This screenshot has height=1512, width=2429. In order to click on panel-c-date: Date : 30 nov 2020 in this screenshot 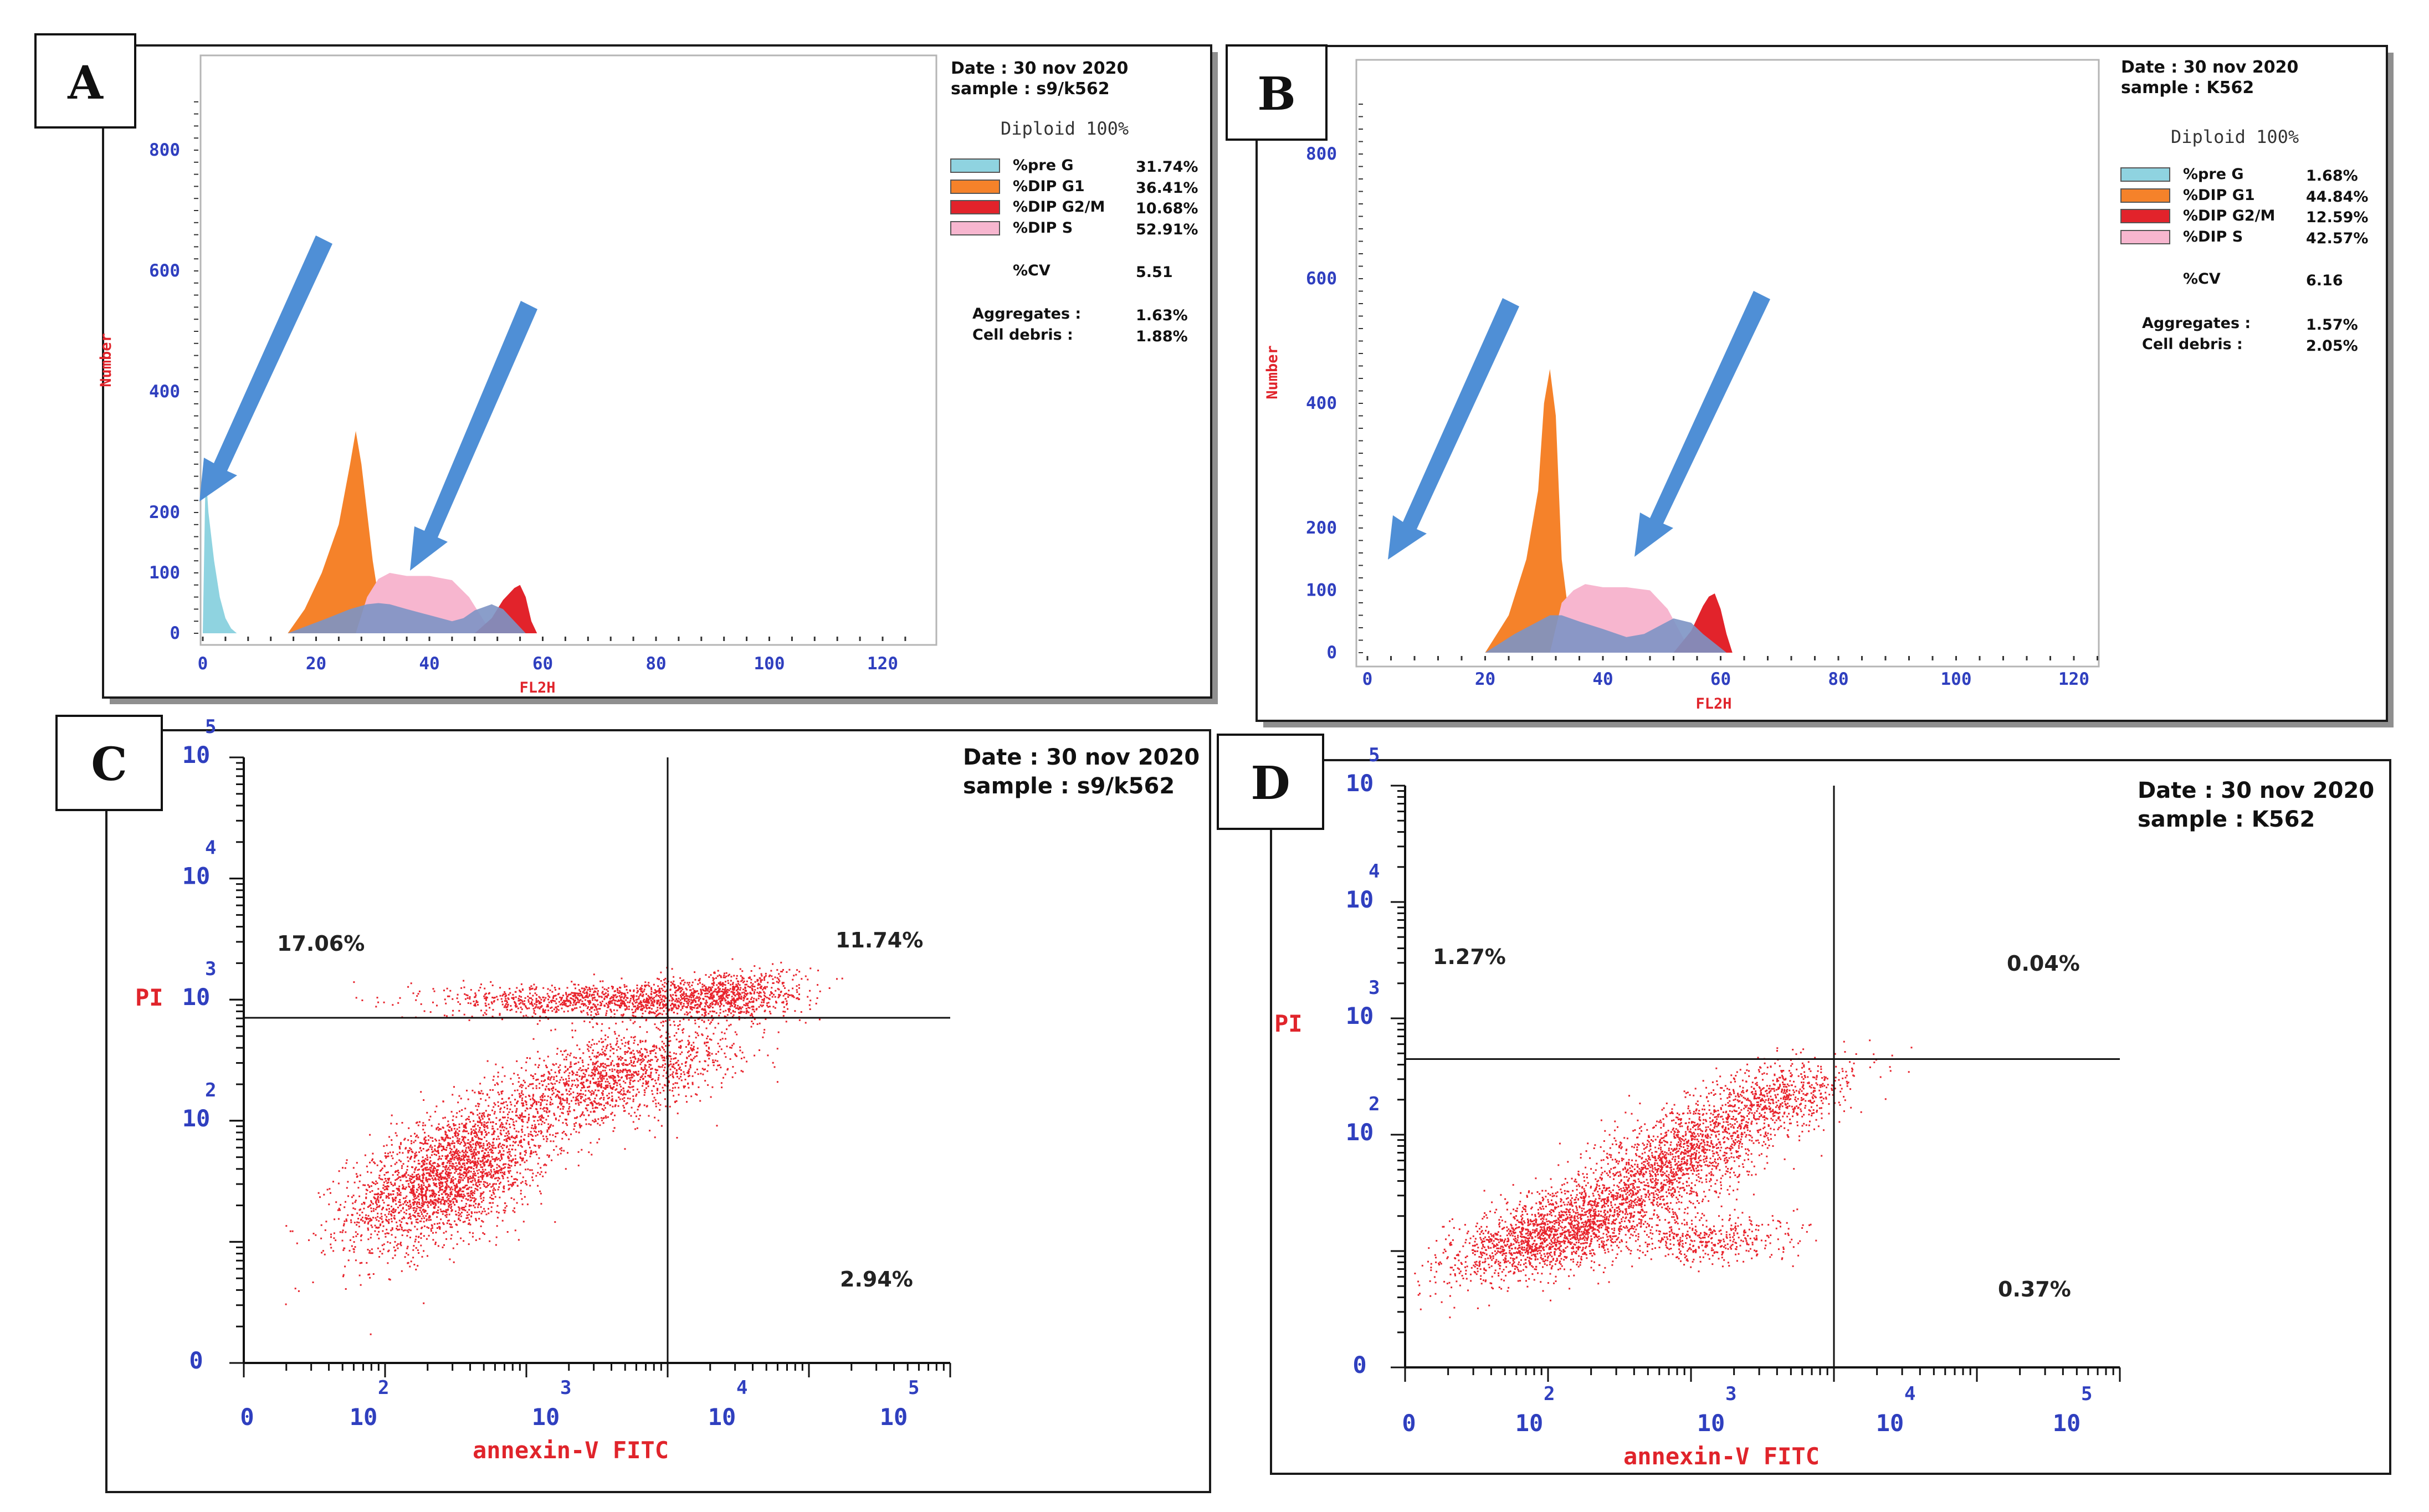, I will do `click(1081, 758)`.